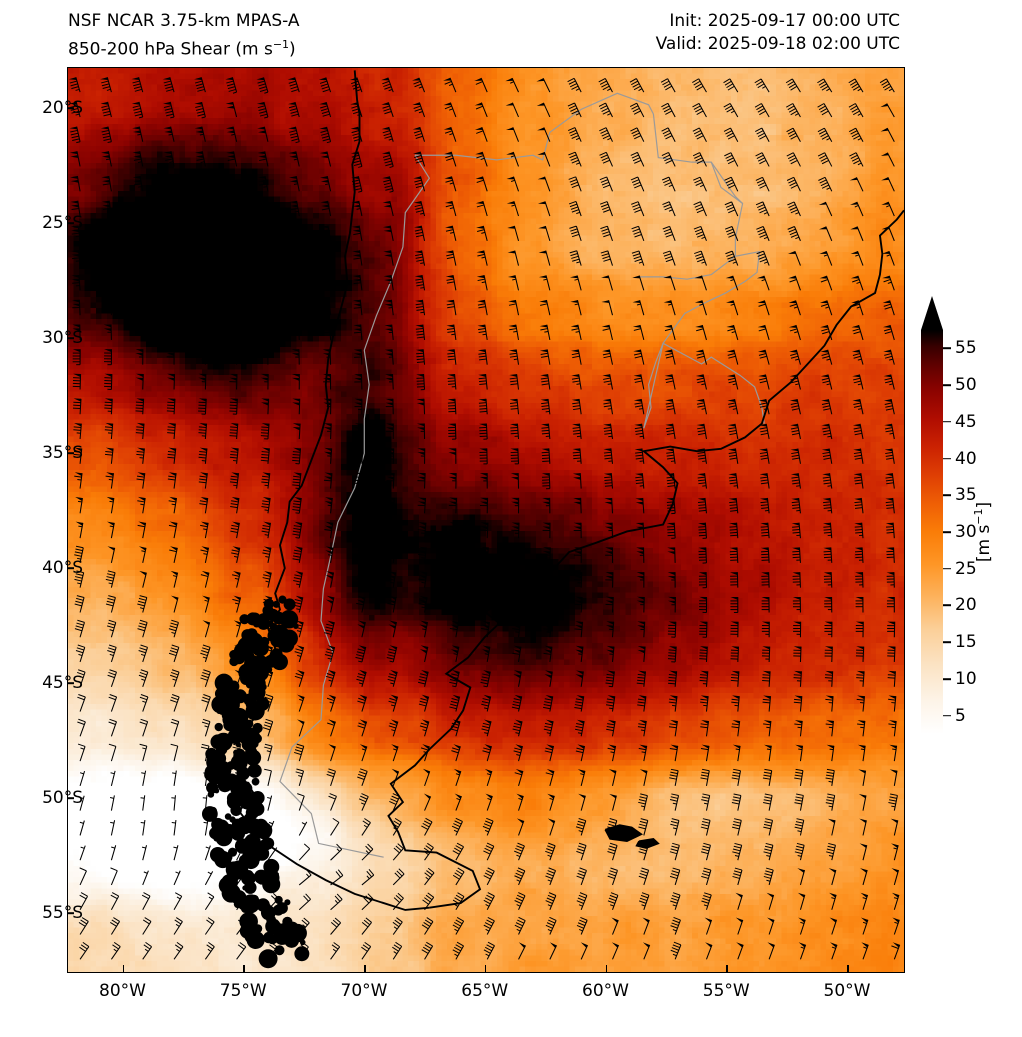 This screenshot has width=1022, height=1037. Describe the element at coordinates (847, 991) in the screenshot. I see `x-axis-label--50: 50°W` at that location.